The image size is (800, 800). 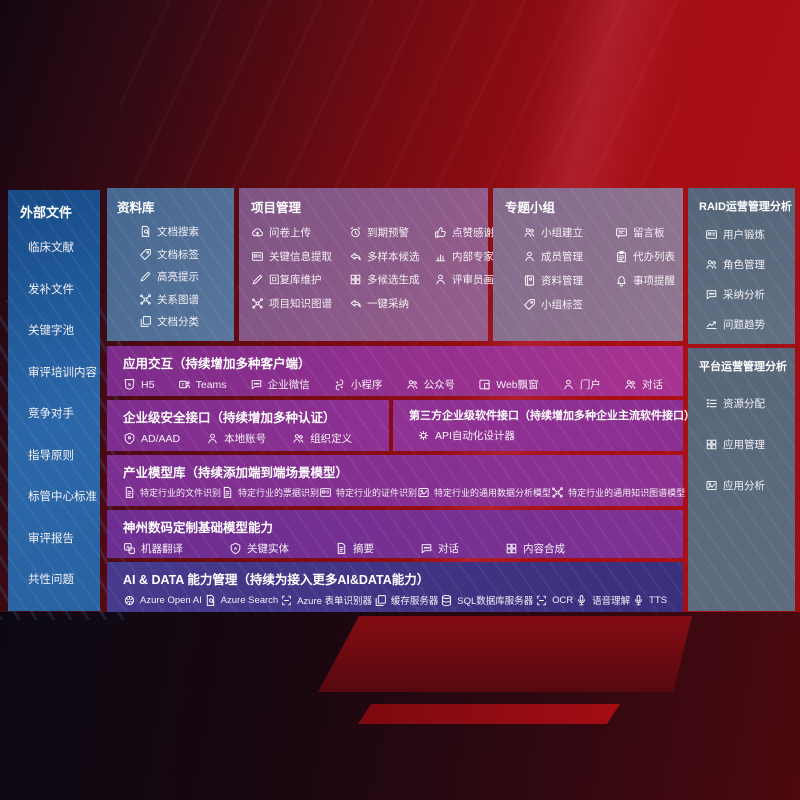 What do you see at coordinates (181, 254) in the screenshot?
I see `list-item: 文档标签` at bounding box center [181, 254].